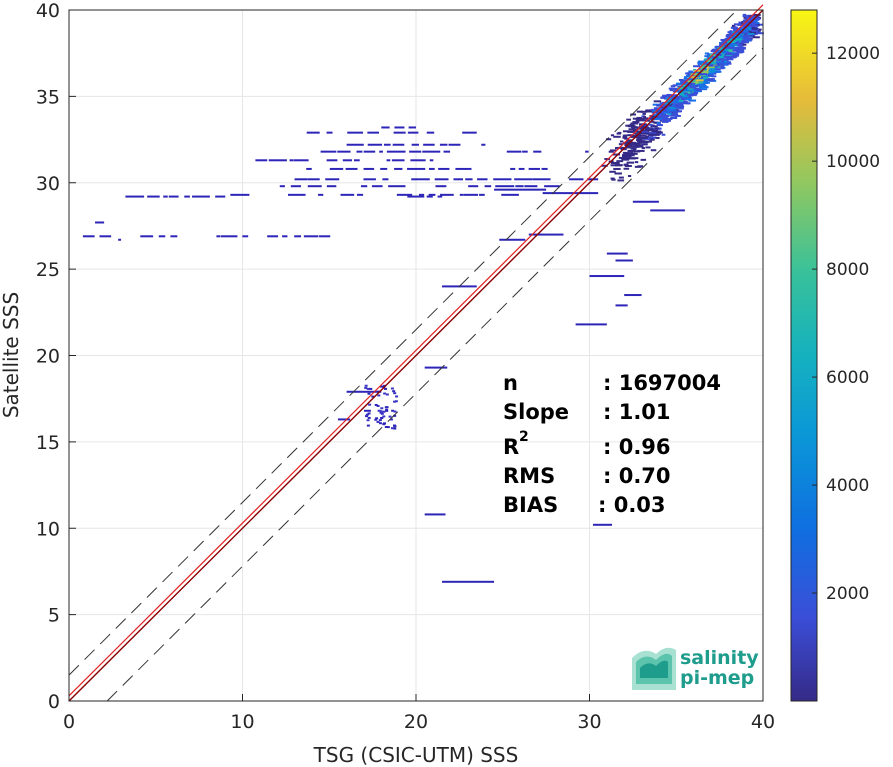  What do you see at coordinates (48, 184) in the screenshot?
I see `y-tick-label: 30` at bounding box center [48, 184].